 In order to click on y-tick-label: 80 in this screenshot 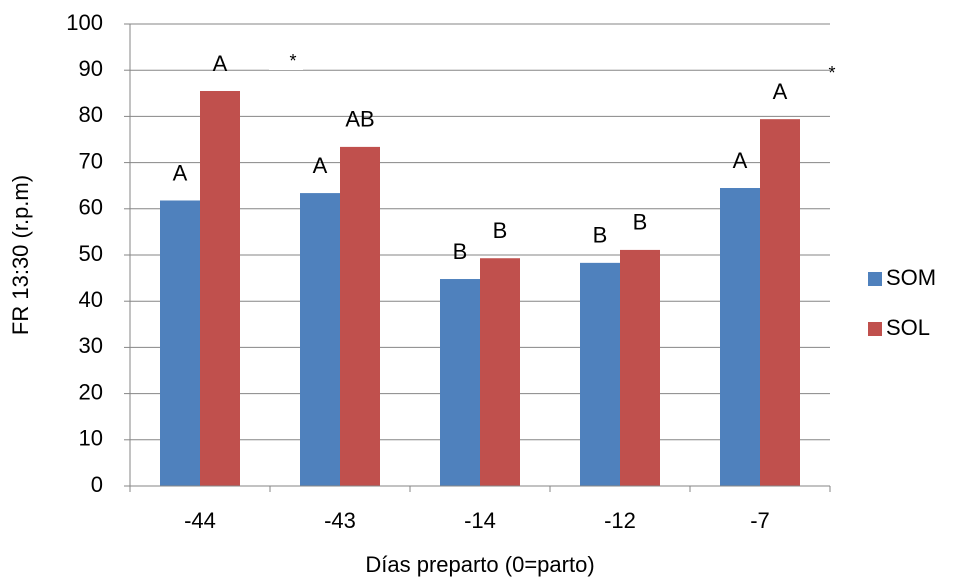, I will do `click(91, 114)`.